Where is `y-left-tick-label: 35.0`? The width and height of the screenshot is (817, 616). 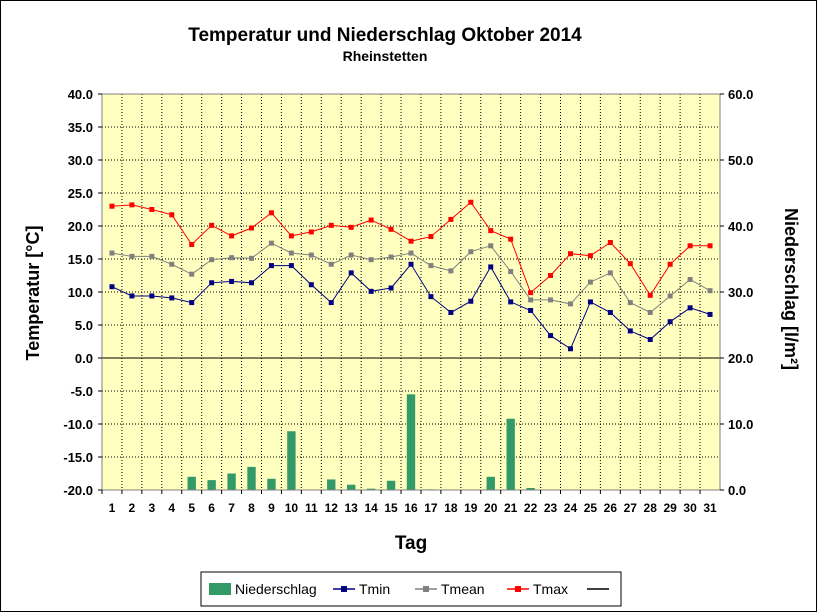
y-left-tick-label: 35.0 is located at coordinates (80, 127).